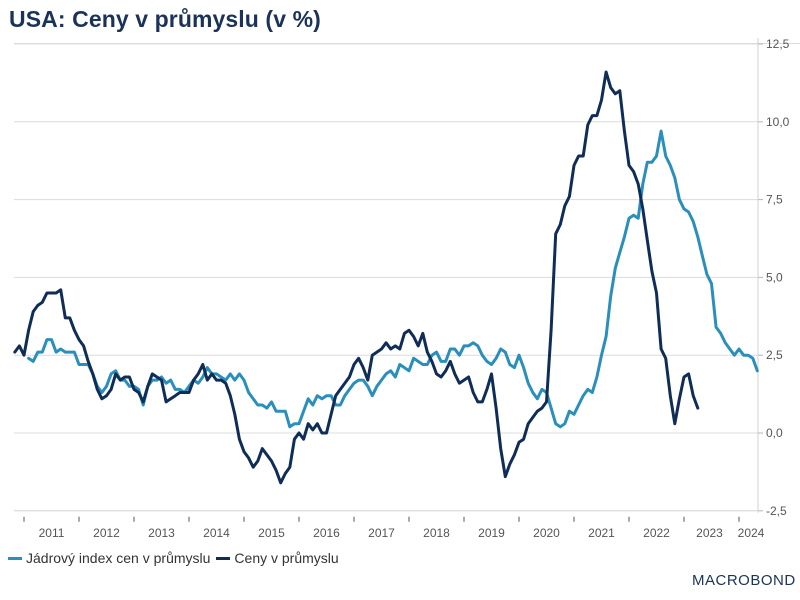 This screenshot has width=800, height=600. What do you see at coordinates (744, 580) in the screenshot?
I see `macrobond-logo: MACROBOND` at bounding box center [744, 580].